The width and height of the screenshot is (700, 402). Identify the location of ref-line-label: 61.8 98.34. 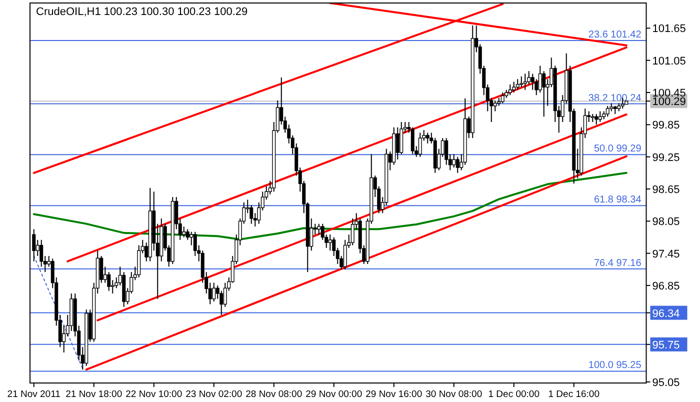
(618, 200).